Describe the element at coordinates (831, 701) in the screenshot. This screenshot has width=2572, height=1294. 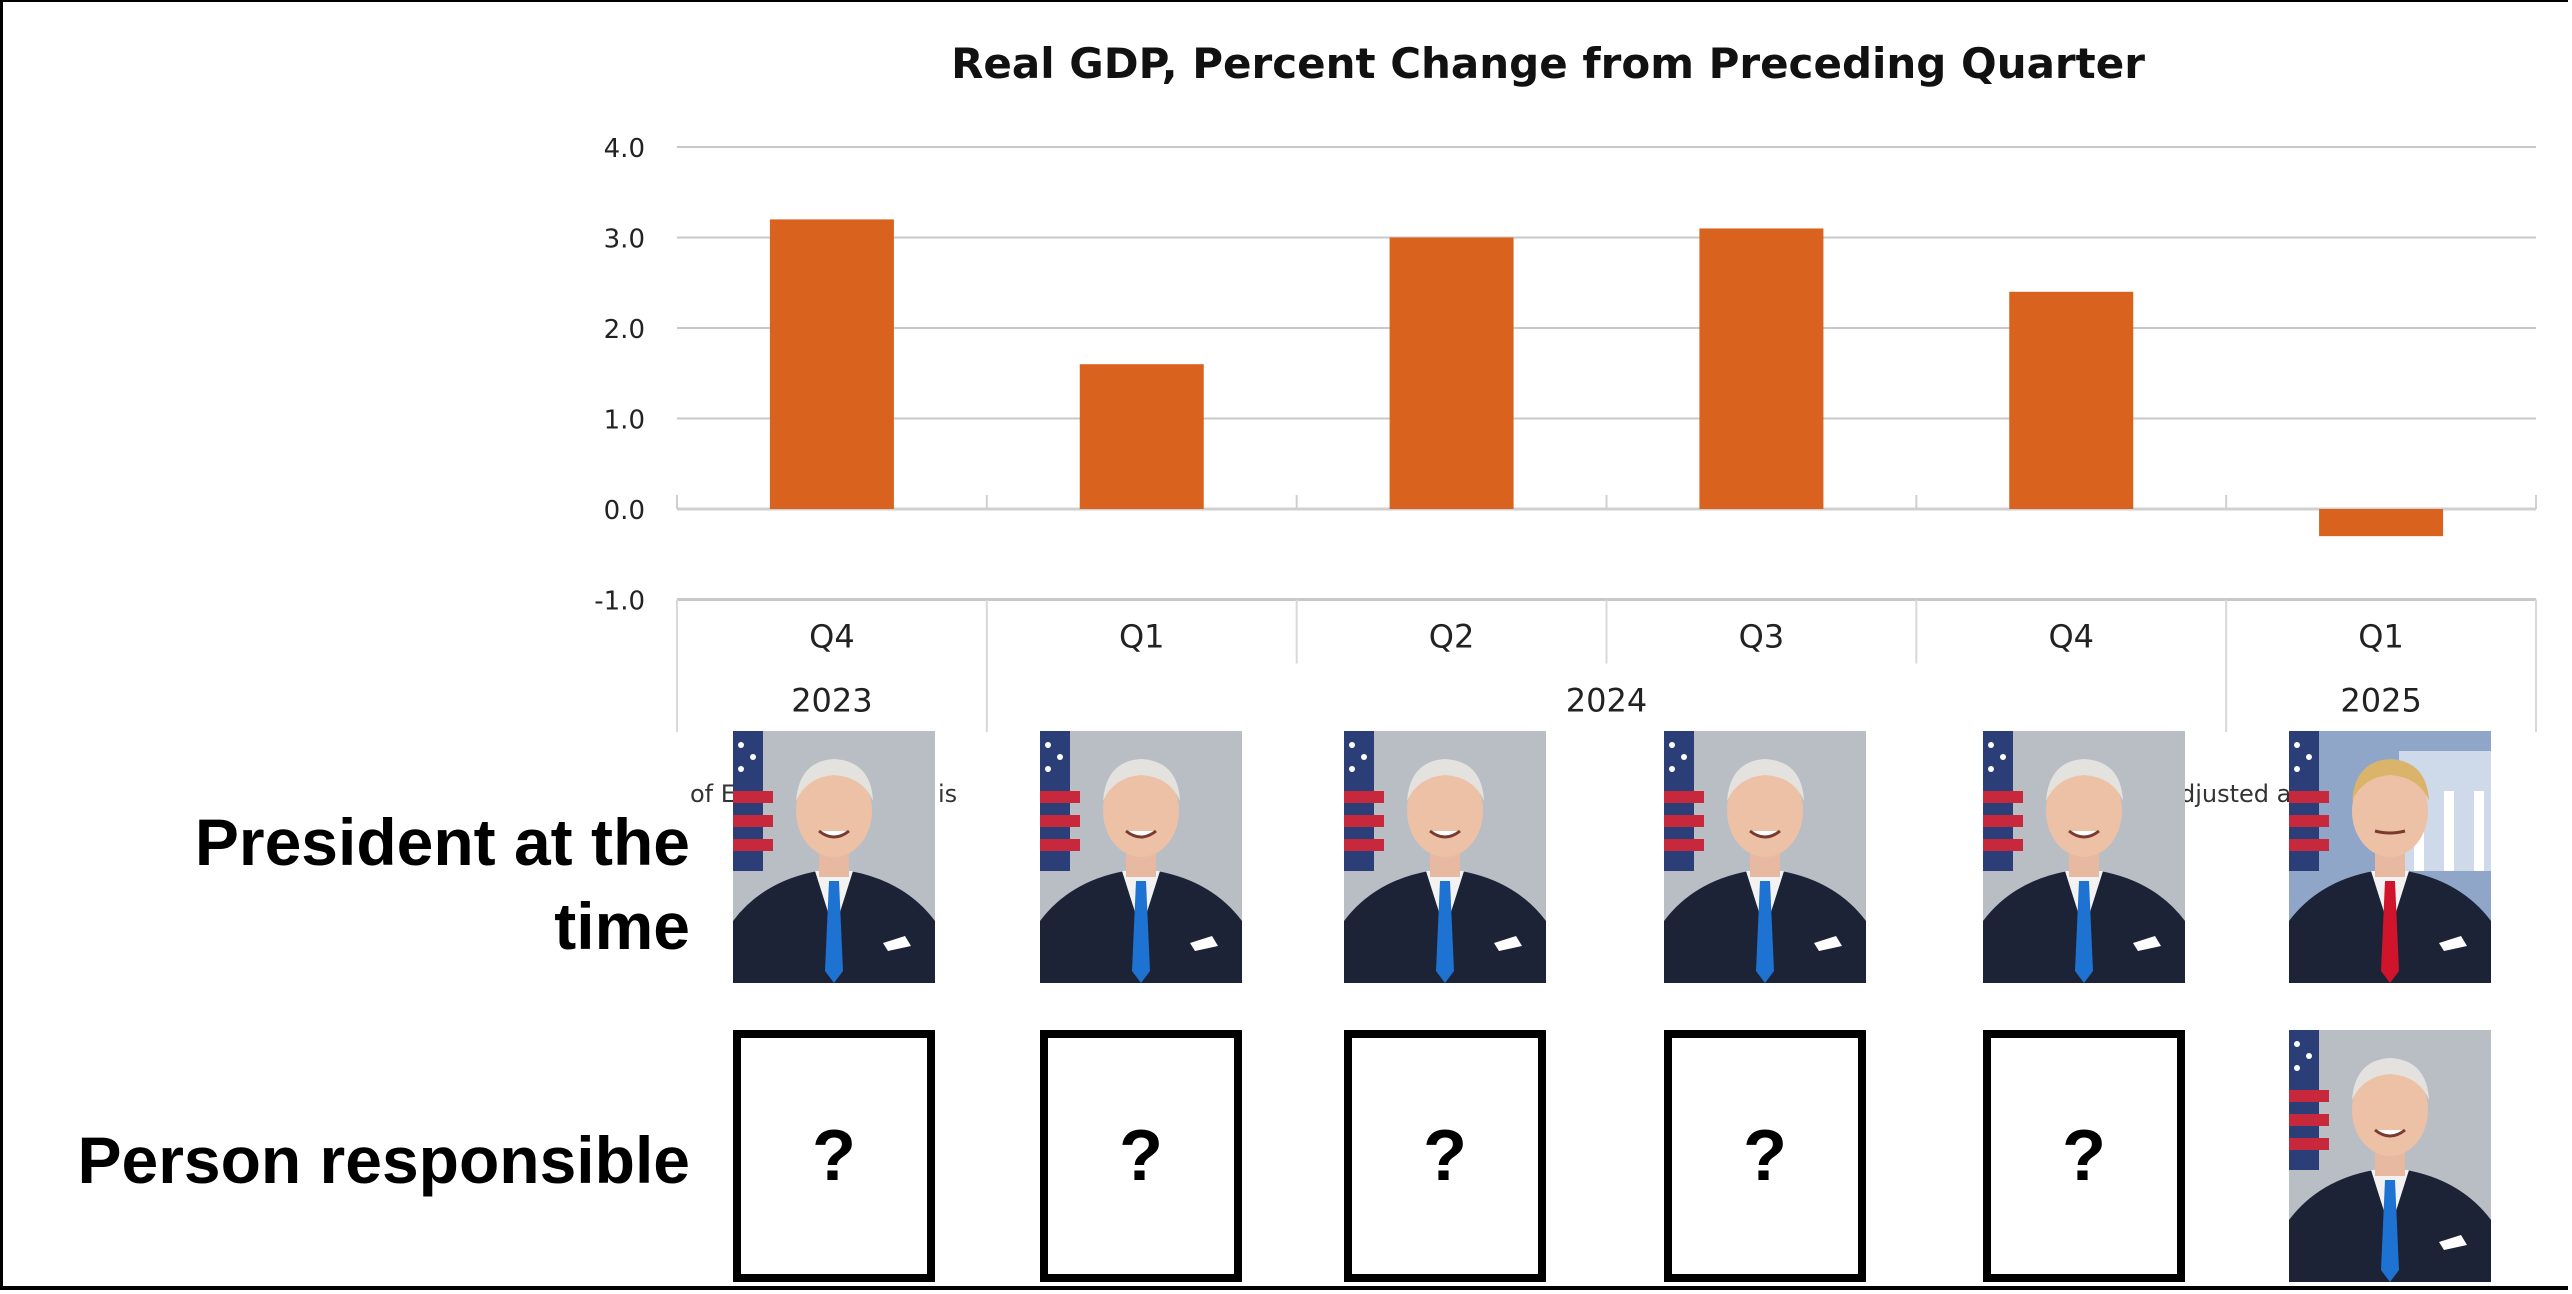
I see `year-label: 2023` at that location.